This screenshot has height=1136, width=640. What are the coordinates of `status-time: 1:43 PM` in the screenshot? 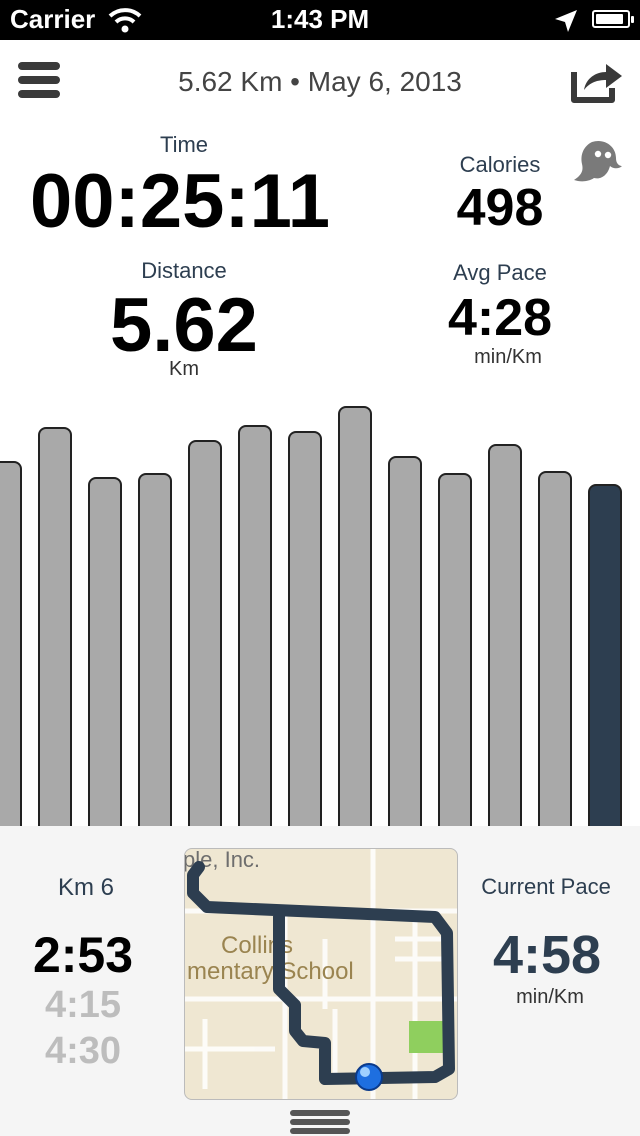 It's located at (320, 19).